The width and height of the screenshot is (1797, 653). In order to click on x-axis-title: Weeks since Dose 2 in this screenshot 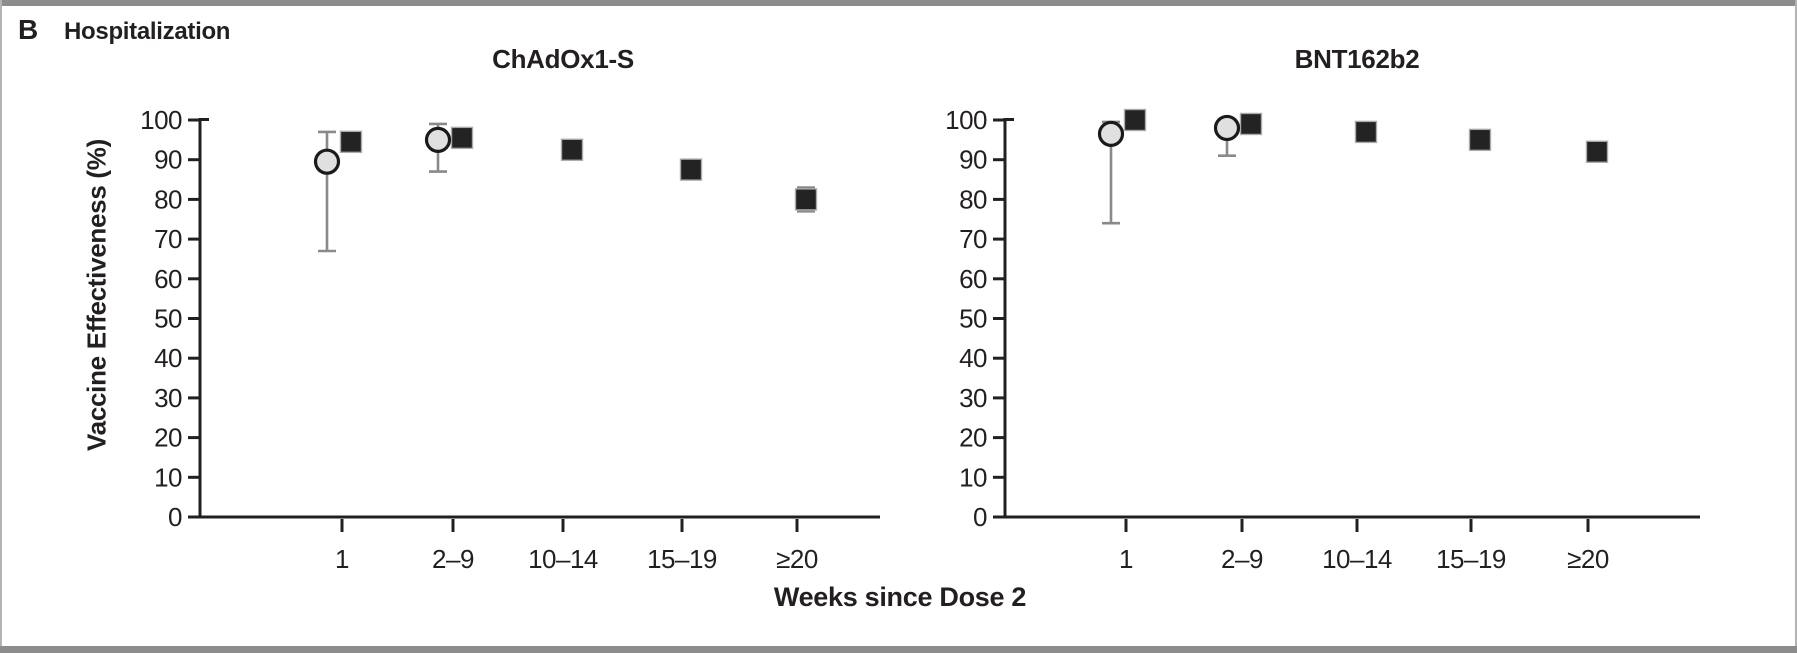, I will do `click(900, 597)`.